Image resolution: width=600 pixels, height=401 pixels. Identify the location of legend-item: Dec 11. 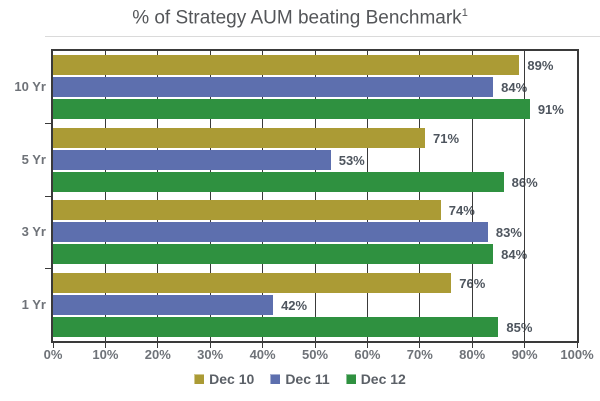
(300, 379).